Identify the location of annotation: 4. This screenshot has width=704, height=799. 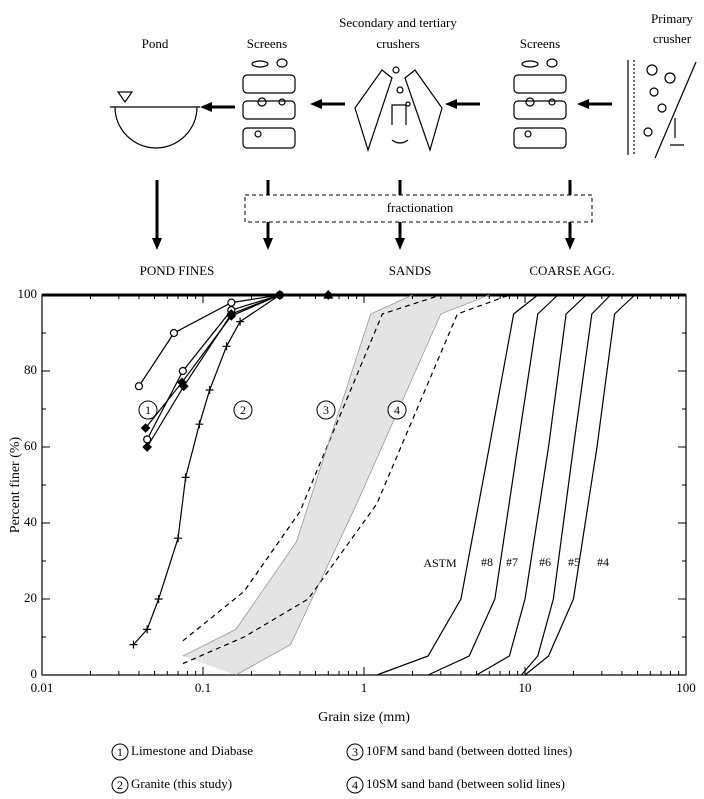
(397, 410).